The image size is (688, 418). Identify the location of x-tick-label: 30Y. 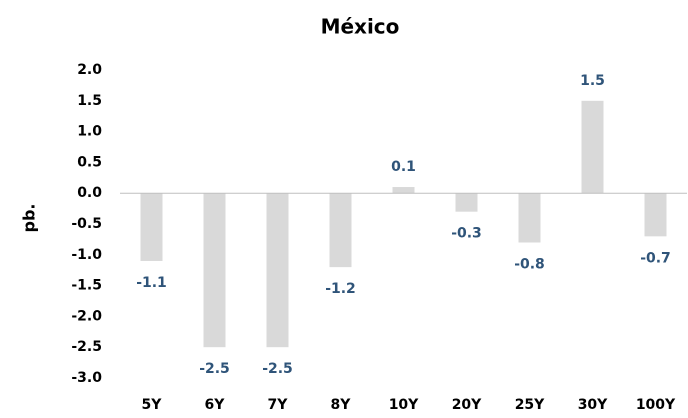
(593, 405).